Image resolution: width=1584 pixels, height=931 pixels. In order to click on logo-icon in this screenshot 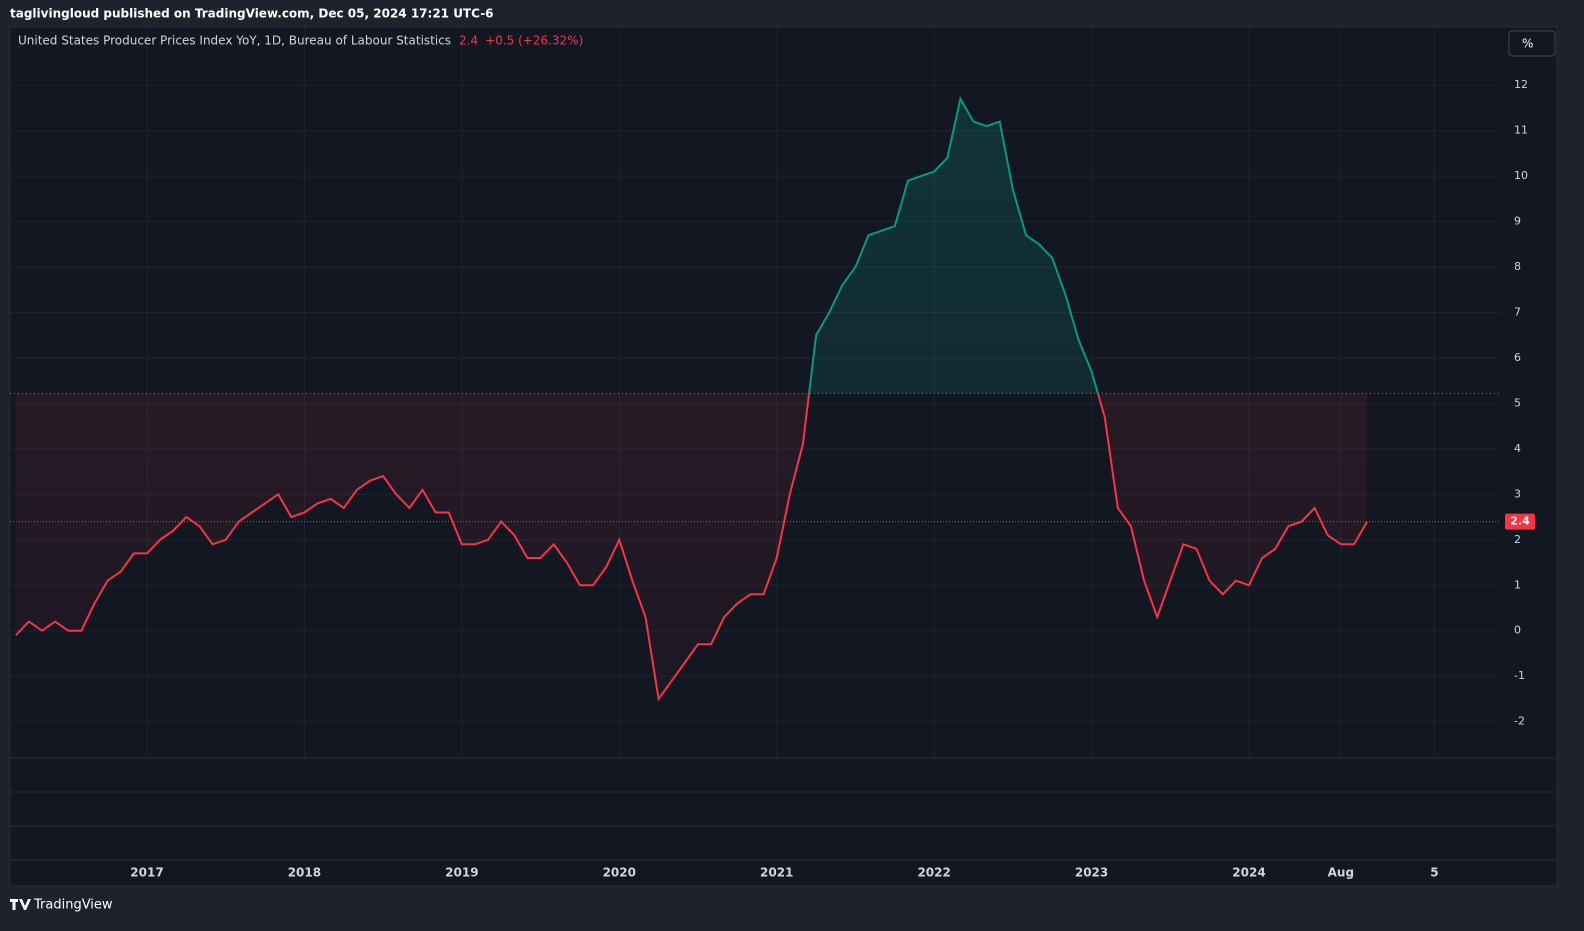, I will do `click(20, 904)`.